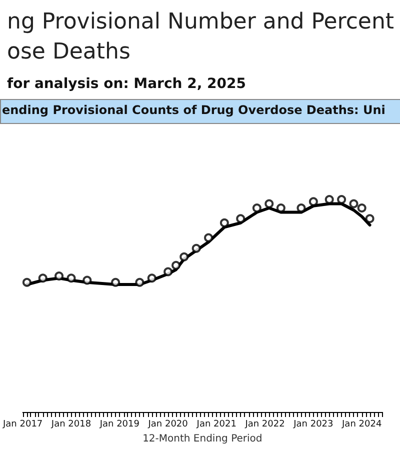 The height and width of the screenshot is (449, 400). Describe the element at coordinates (216, 425) in the screenshot. I see `x-tick-label: Jan 2021` at that location.